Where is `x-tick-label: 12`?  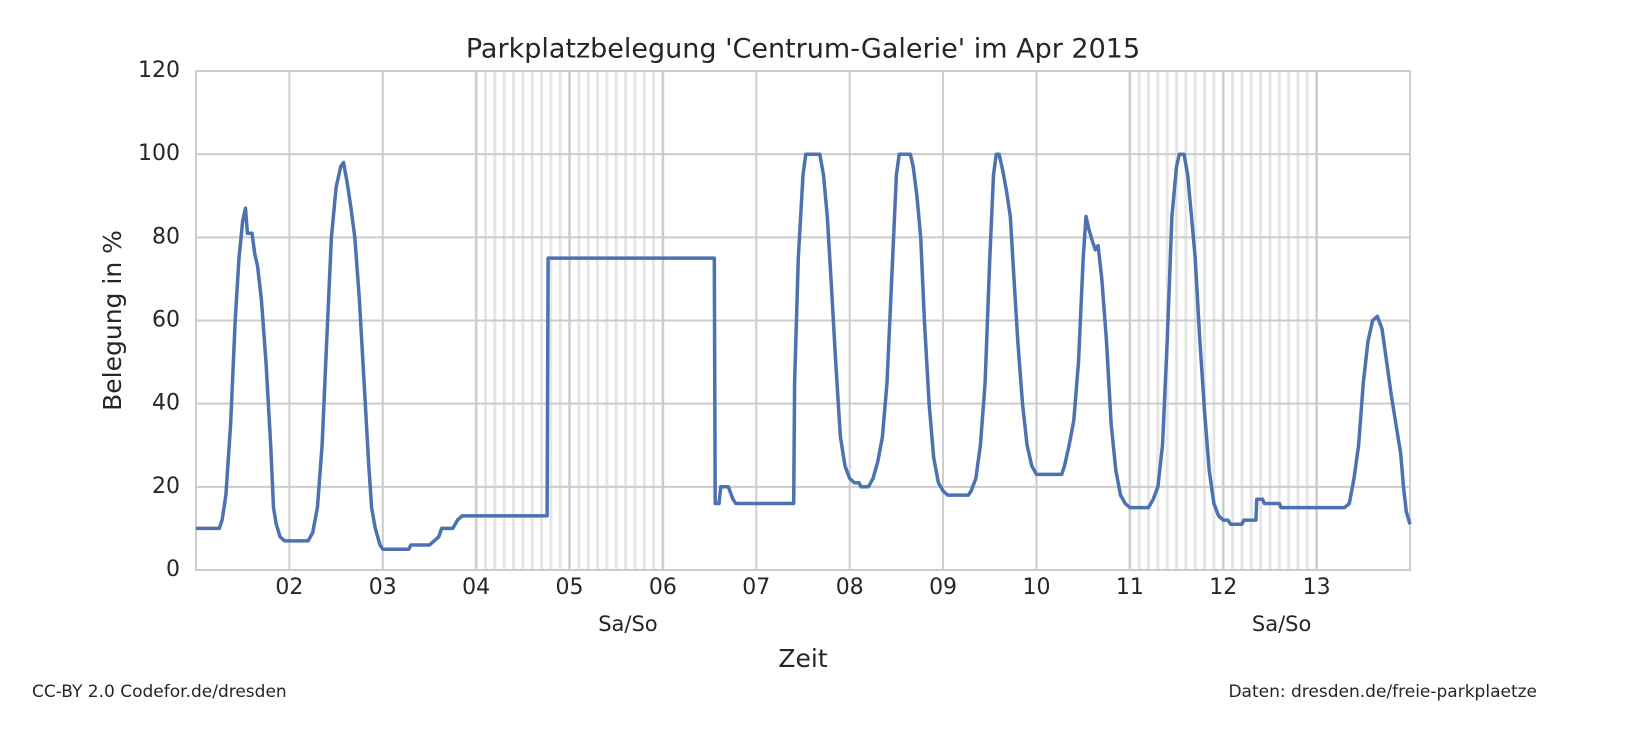 x-tick-label: 12 is located at coordinates (1223, 587).